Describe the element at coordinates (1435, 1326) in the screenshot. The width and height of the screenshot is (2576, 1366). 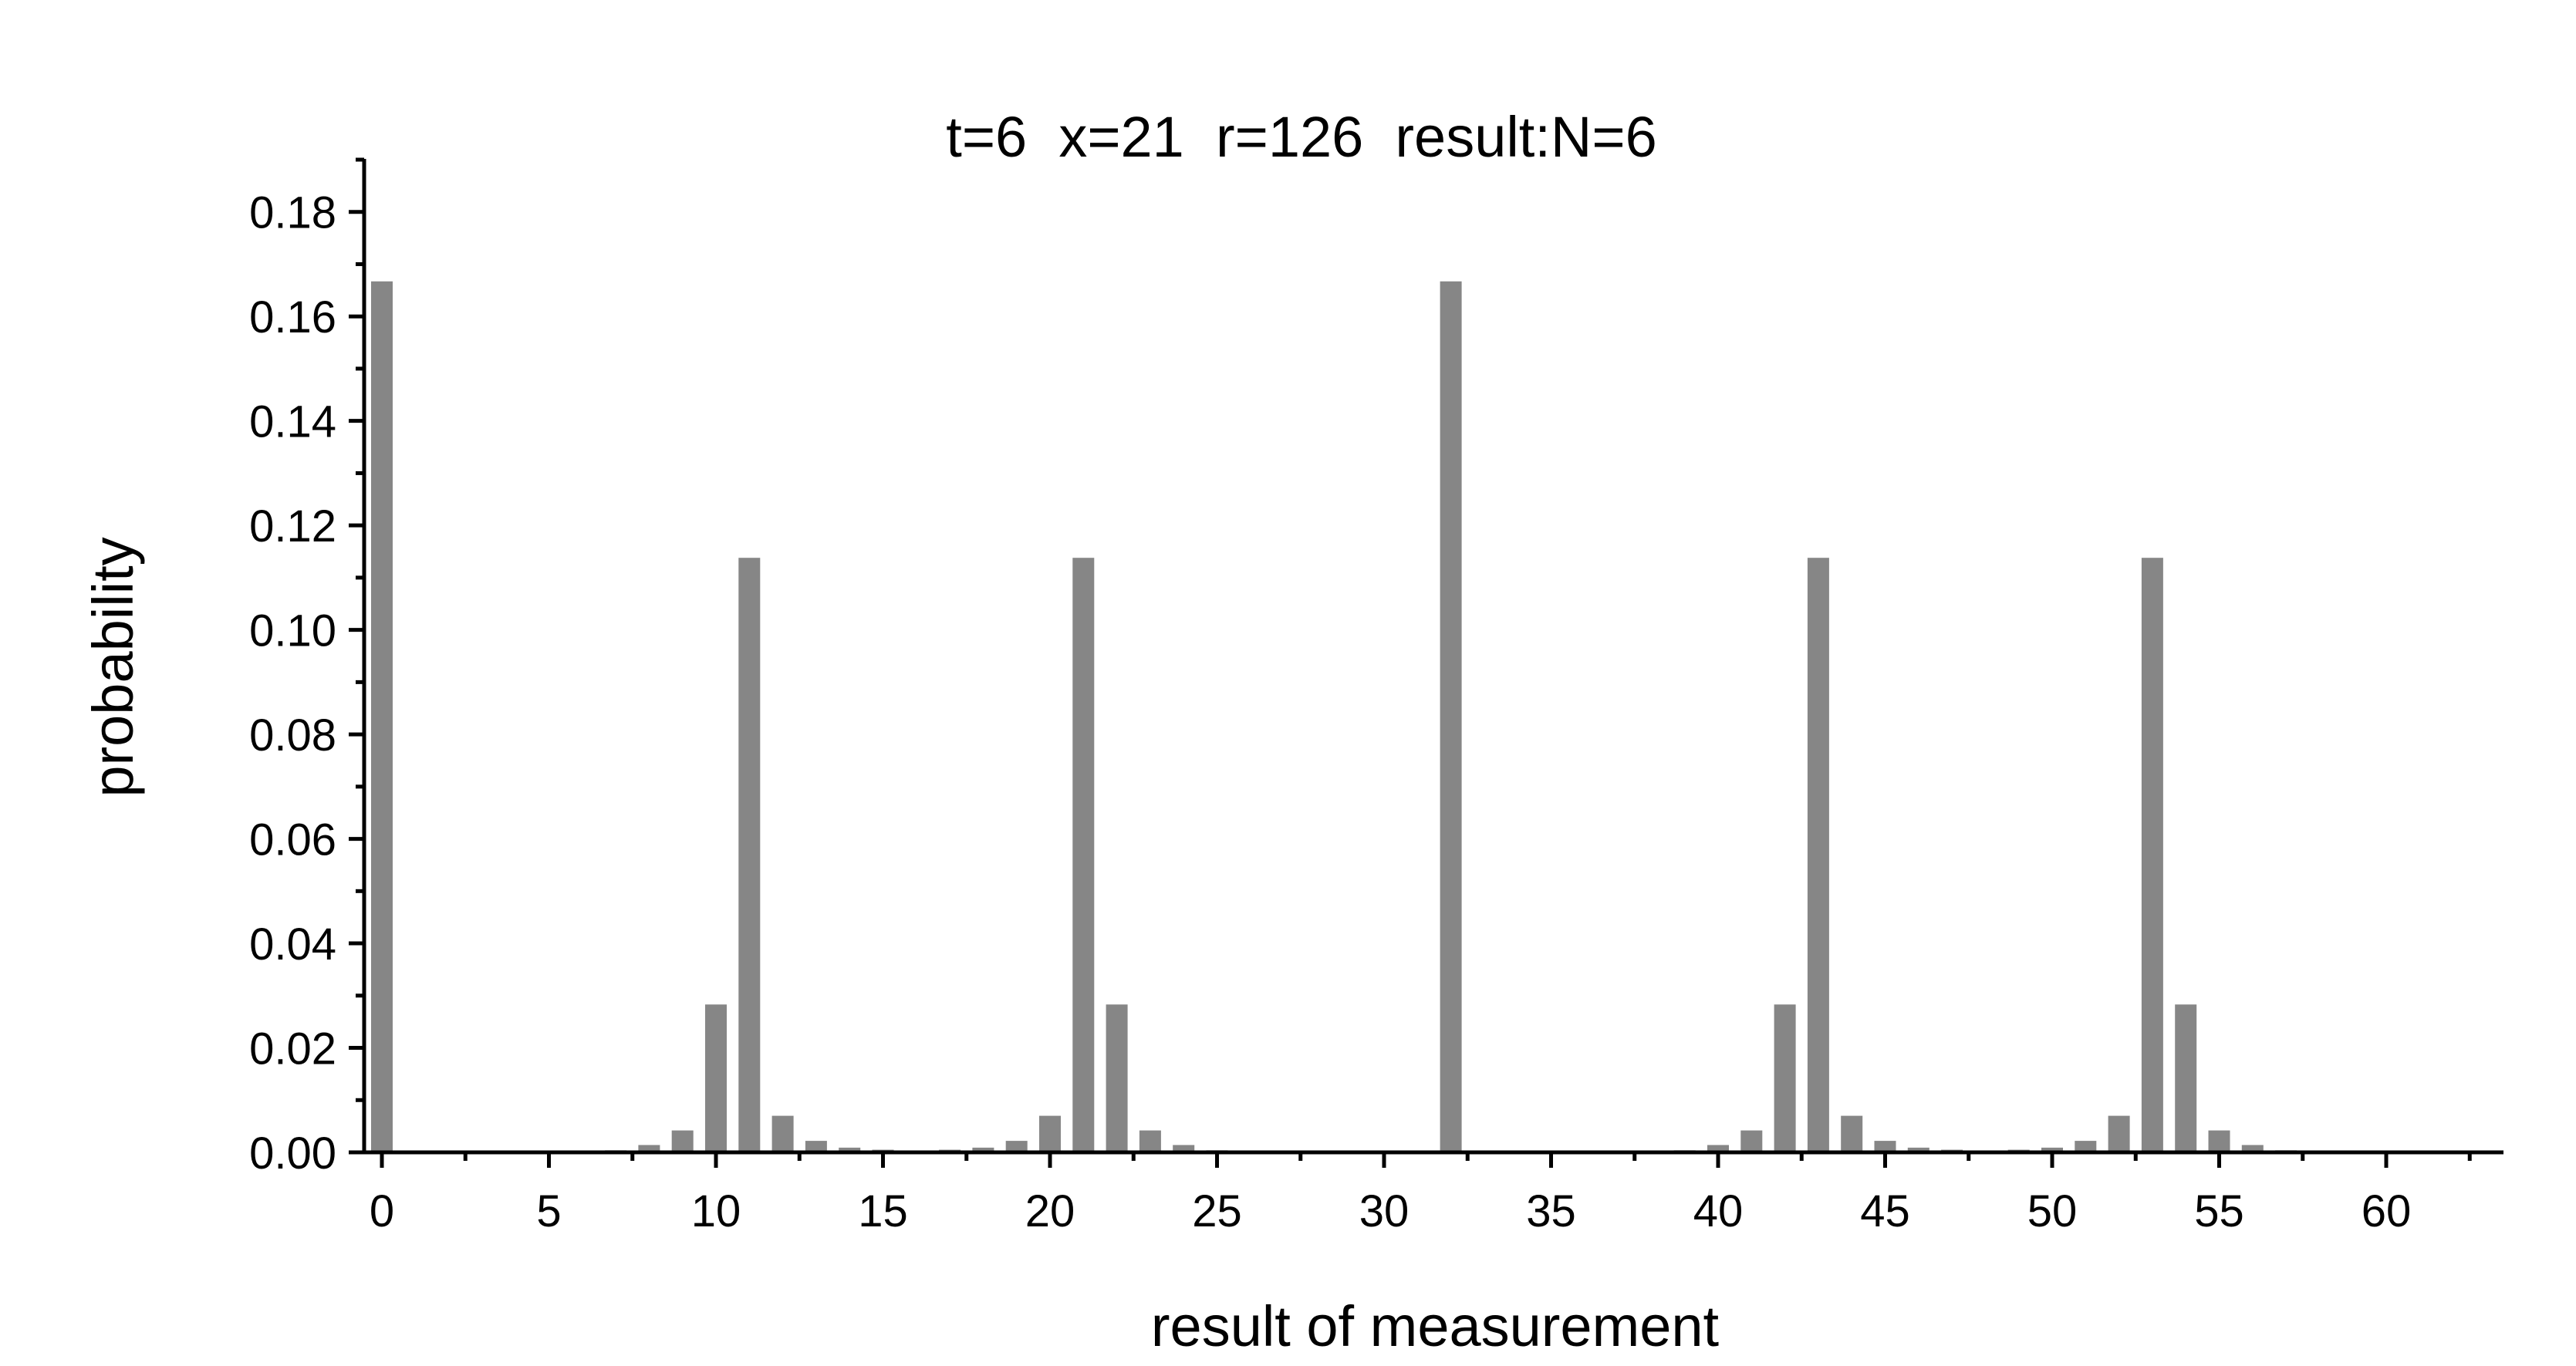
I see `x-axis-label: result of measurement` at that location.